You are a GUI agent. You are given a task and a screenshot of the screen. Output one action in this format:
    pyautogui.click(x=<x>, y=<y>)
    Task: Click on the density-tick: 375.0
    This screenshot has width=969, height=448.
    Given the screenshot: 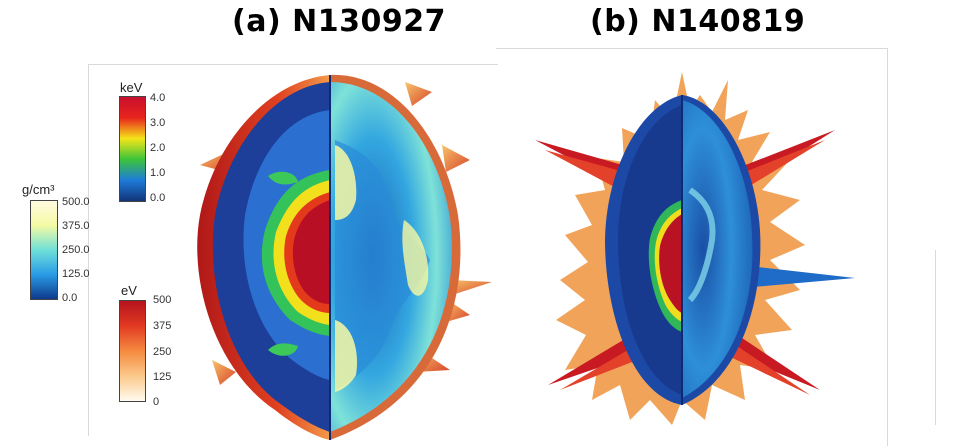 What is the action you would take?
    pyautogui.click(x=76, y=226)
    